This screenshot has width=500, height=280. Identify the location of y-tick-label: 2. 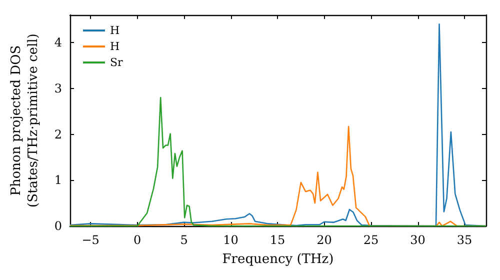
(58, 134).